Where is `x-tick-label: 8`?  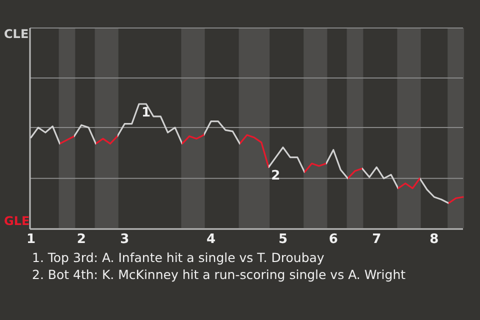 x-tick-label: 8 is located at coordinates (434, 239).